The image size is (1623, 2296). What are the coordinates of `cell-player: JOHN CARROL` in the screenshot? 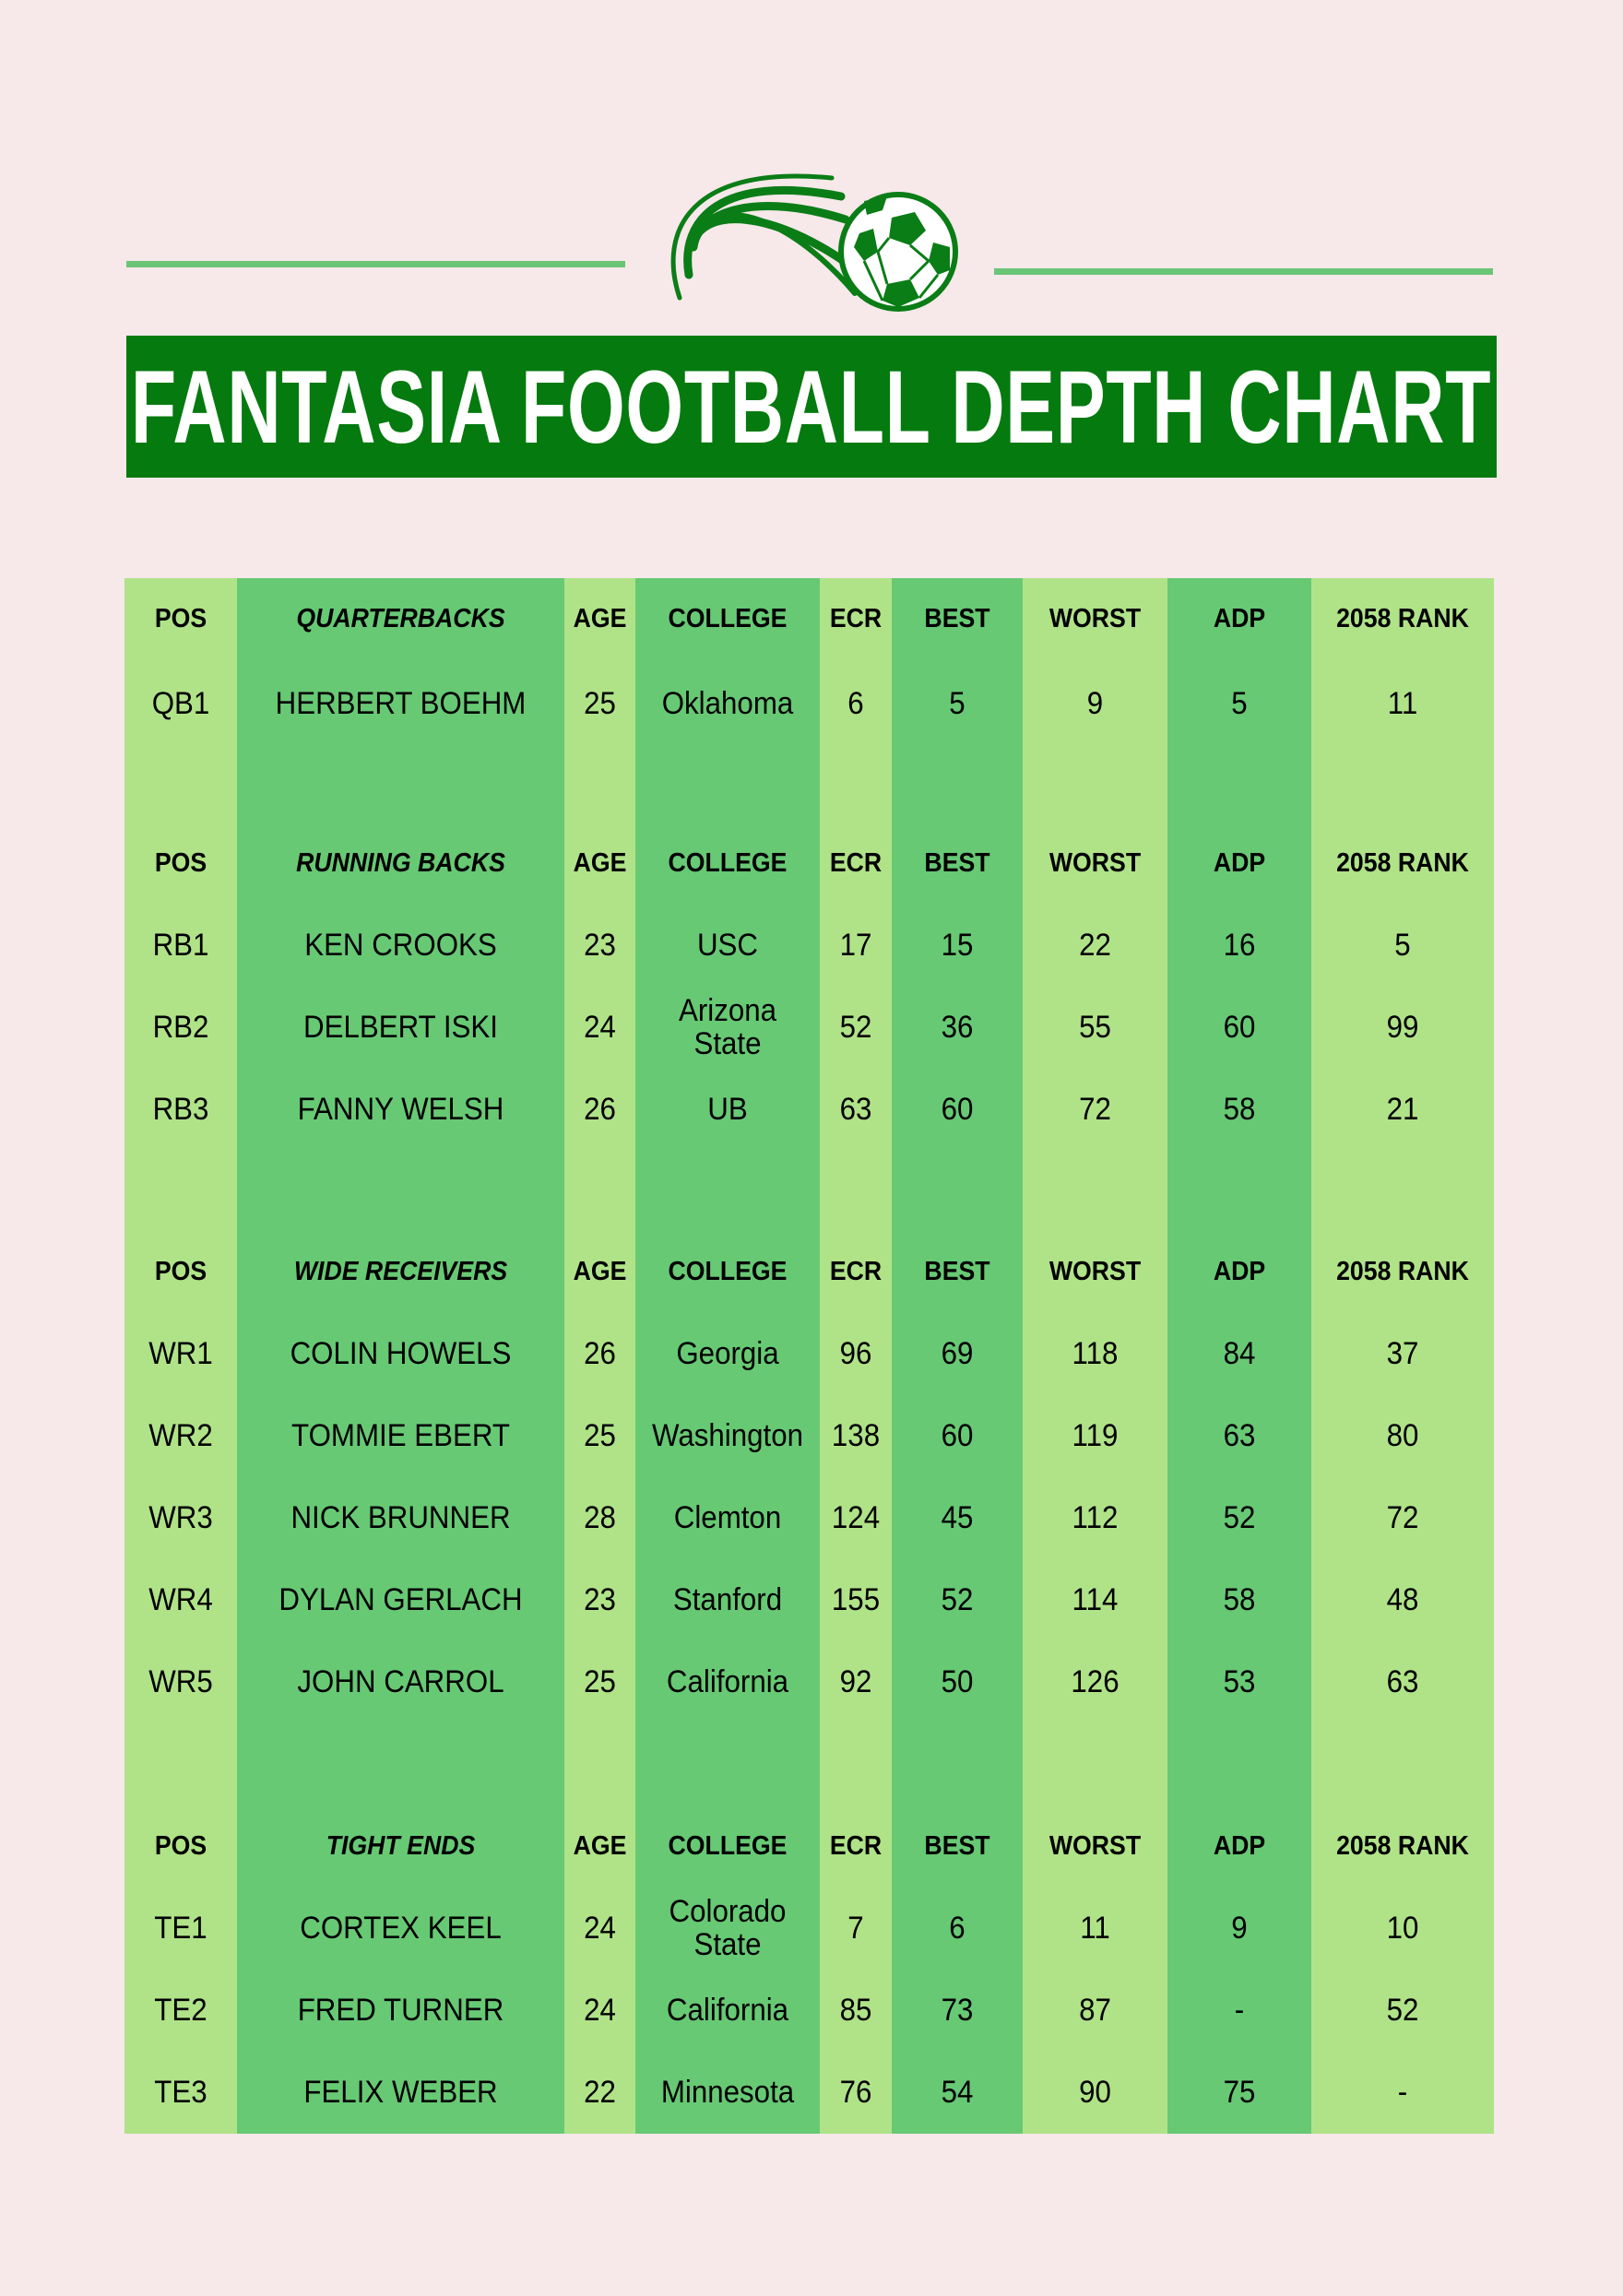 It's located at (400, 1681).